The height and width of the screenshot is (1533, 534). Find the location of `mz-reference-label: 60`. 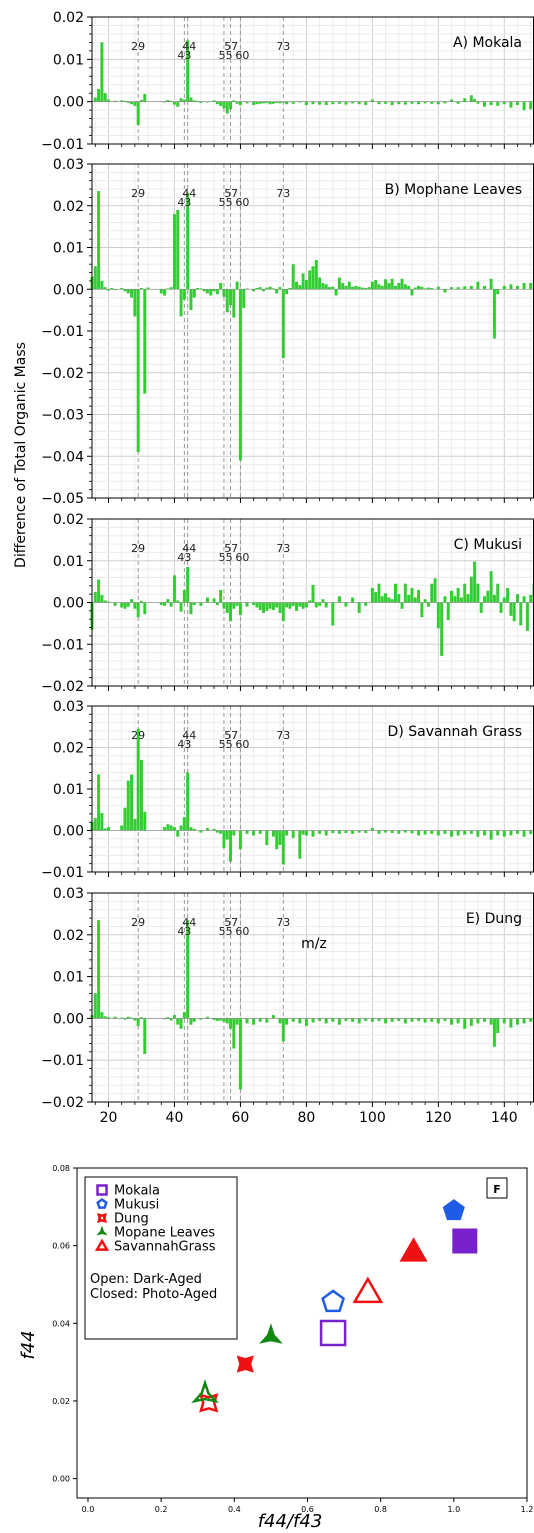

mz-reference-label: 60 is located at coordinates (242, 55).